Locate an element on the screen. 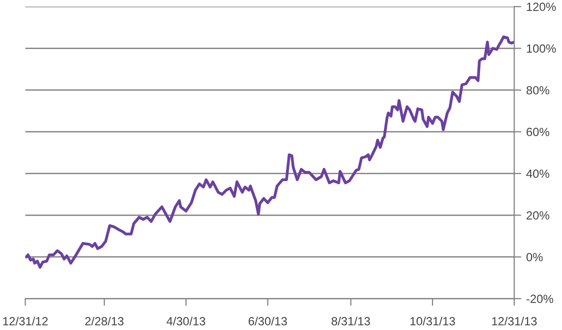 This screenshot has height=330, width=562. x-tick-label: 8/31/13 is located at coordinates (351, 321).